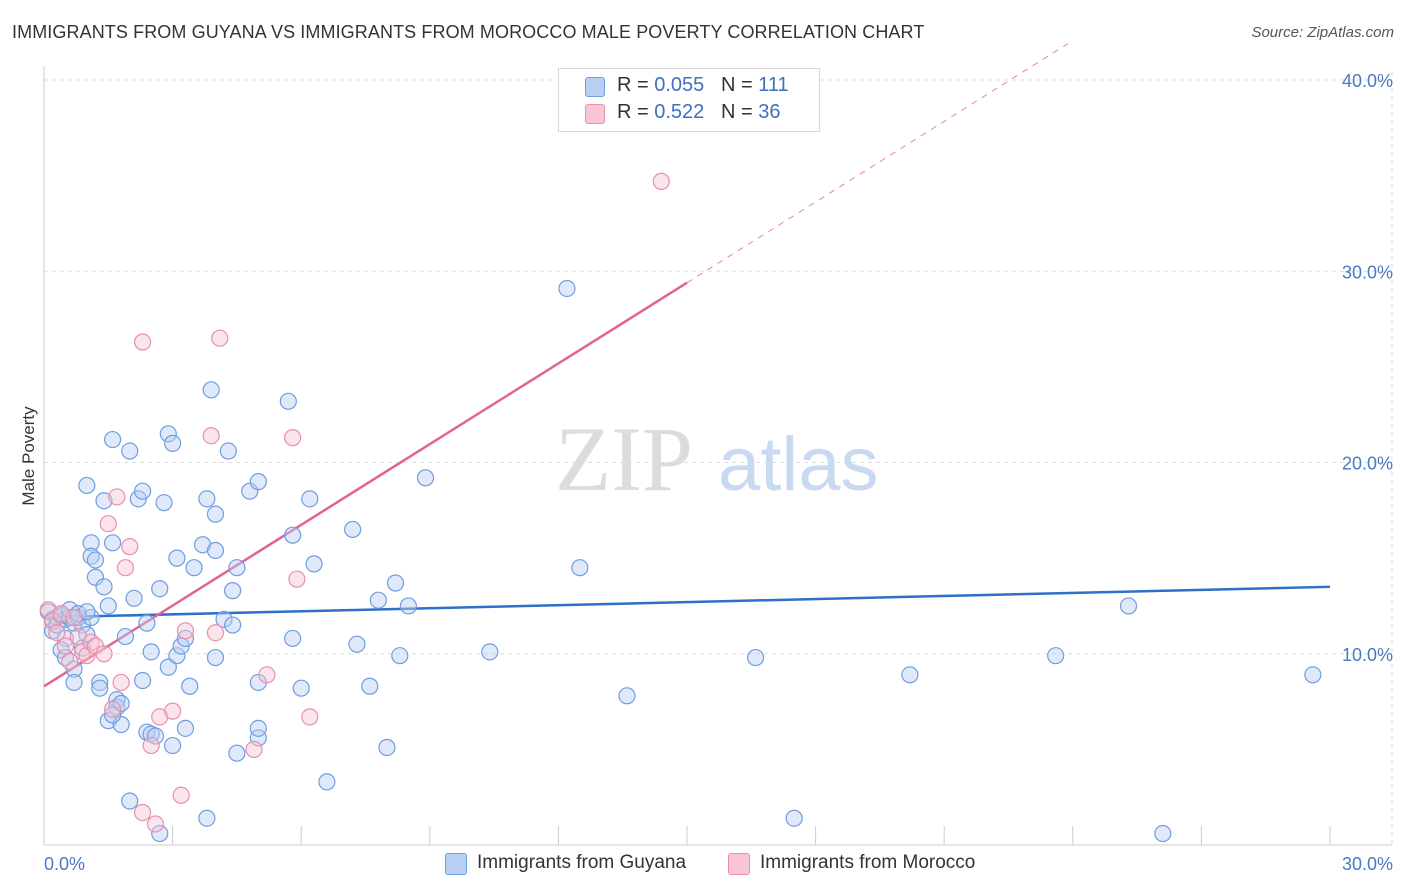 The width and height of the screenshot is (1406, 892). What do you see at coordinates (1367, 81) in the screenshot?
I see `y-tick-label: 40.0%` at bounding box center [1367, 81].